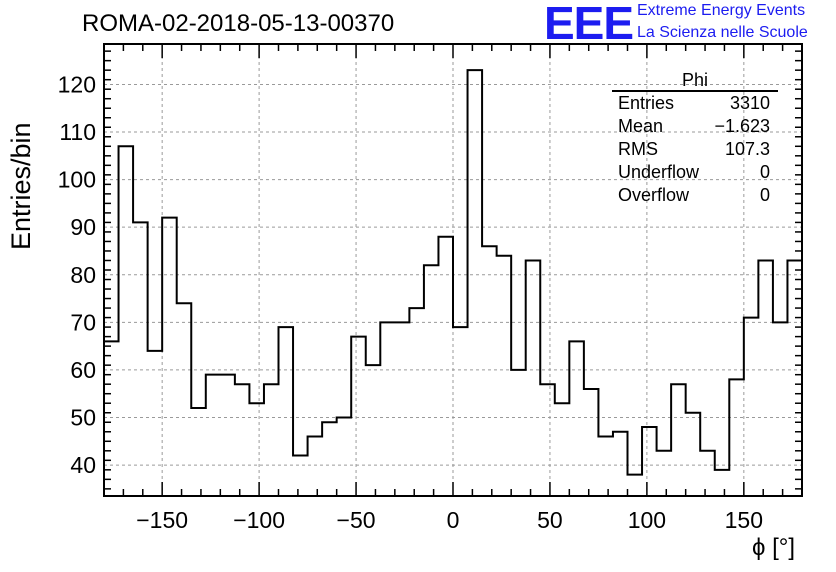 This screenshot has width=836, height=572. What do you see at coordinates (453, 520) in the screenshot?
I see `x-tick-label: 0` at bounding box center [453, 520].